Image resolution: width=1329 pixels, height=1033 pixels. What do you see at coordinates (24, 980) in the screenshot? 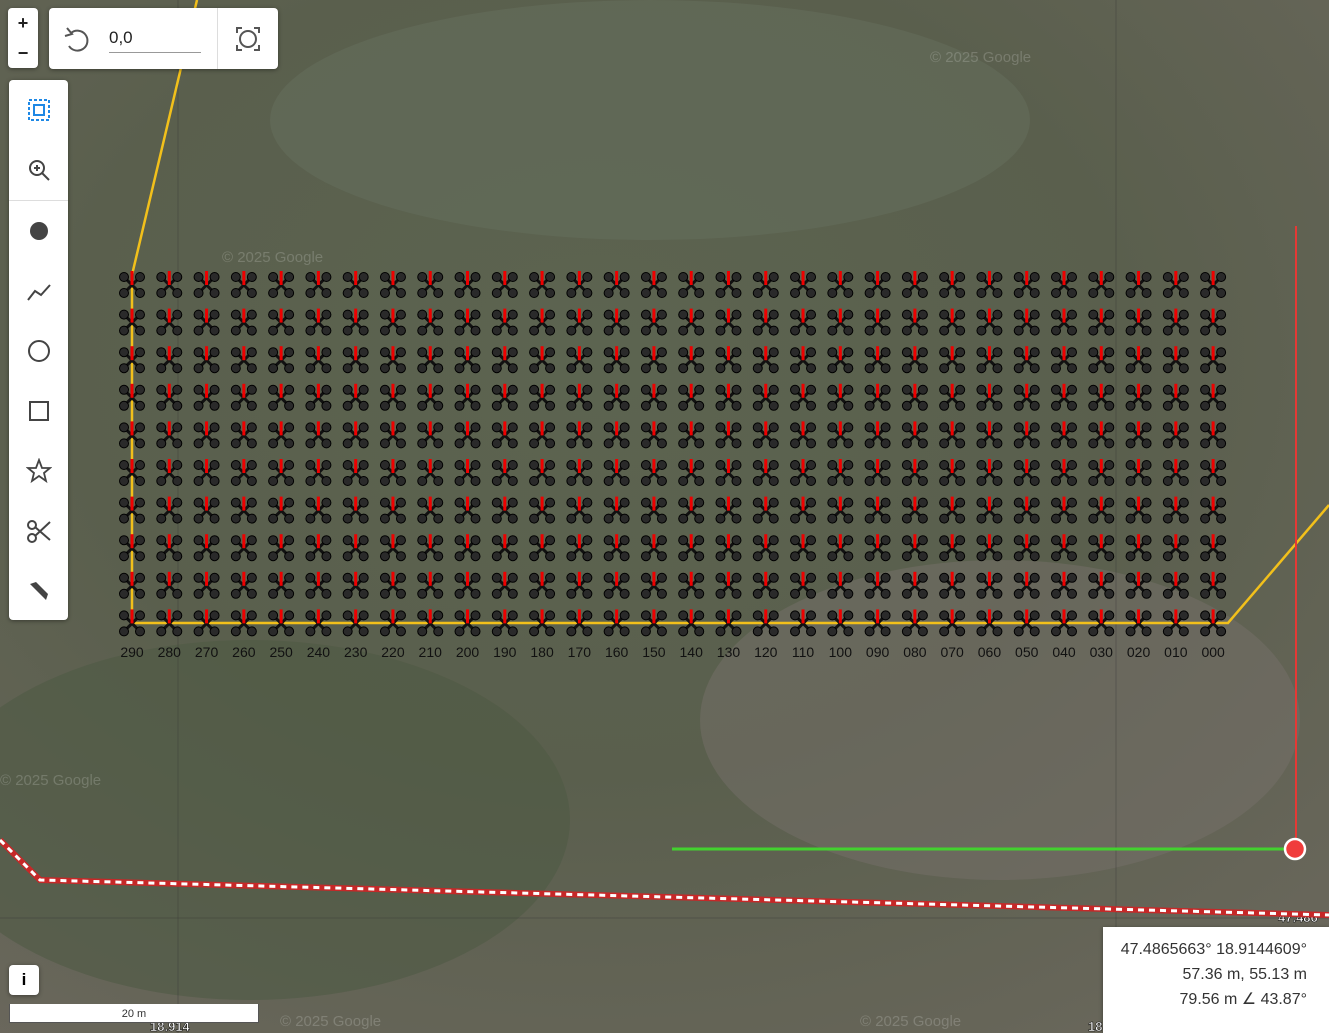
I see `info-button: i` at bounding box center [24, 980].